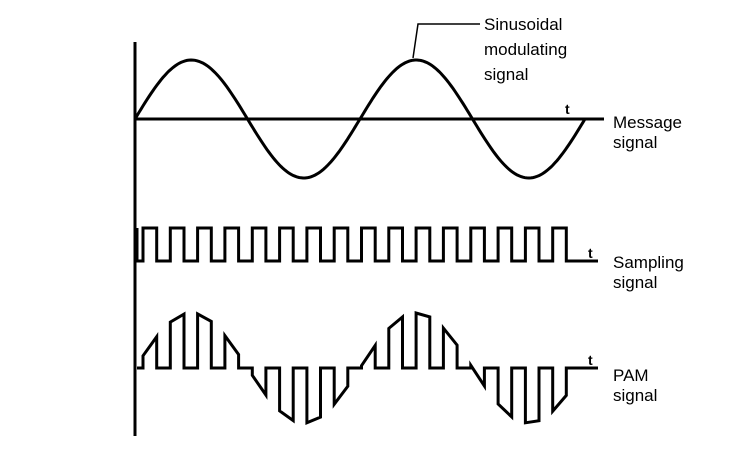  I want to click on annotation-line-1: Sinusoidal, so click(523, 24).